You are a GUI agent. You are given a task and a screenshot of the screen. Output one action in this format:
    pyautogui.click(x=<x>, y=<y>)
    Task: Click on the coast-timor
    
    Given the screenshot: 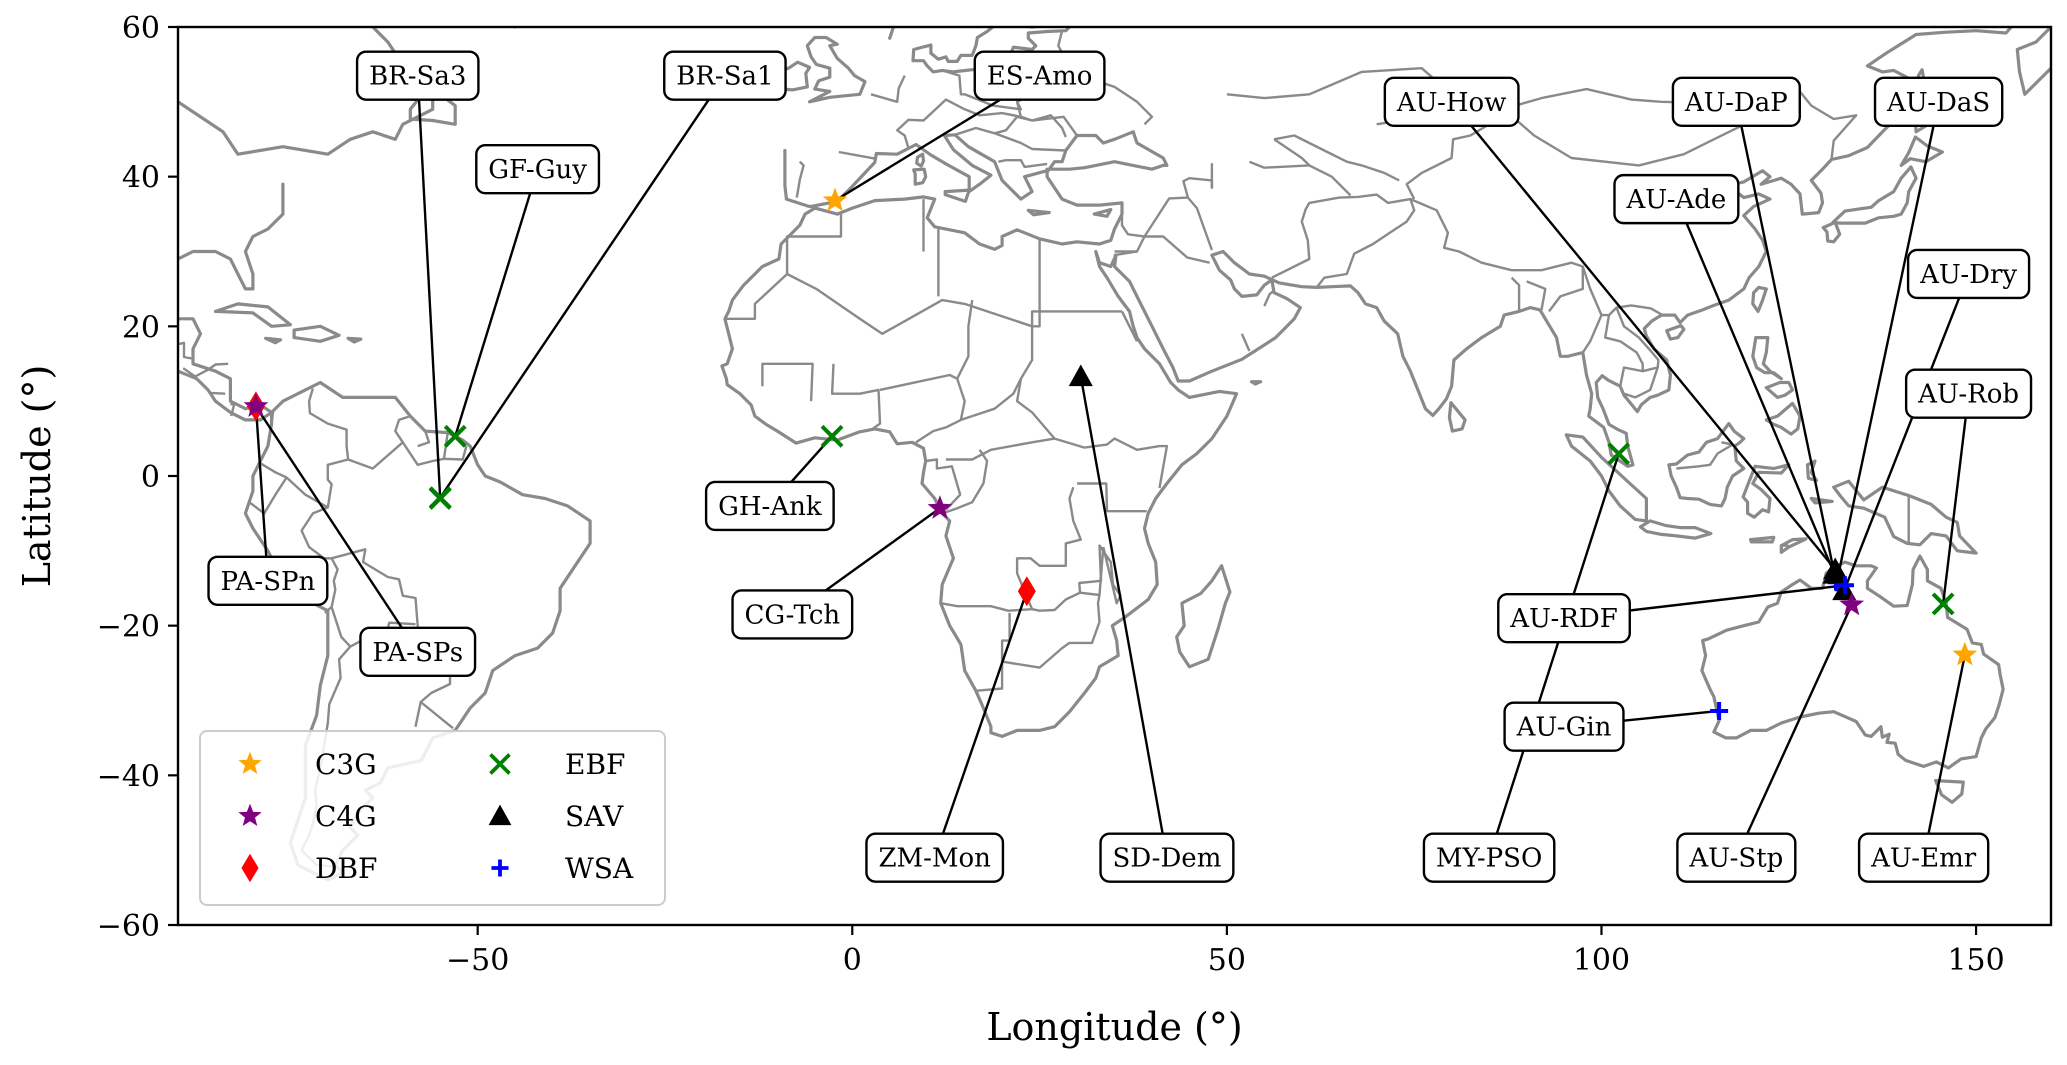 What is the action you would take?
    pyautogui.click(x=1793, y=545)
    